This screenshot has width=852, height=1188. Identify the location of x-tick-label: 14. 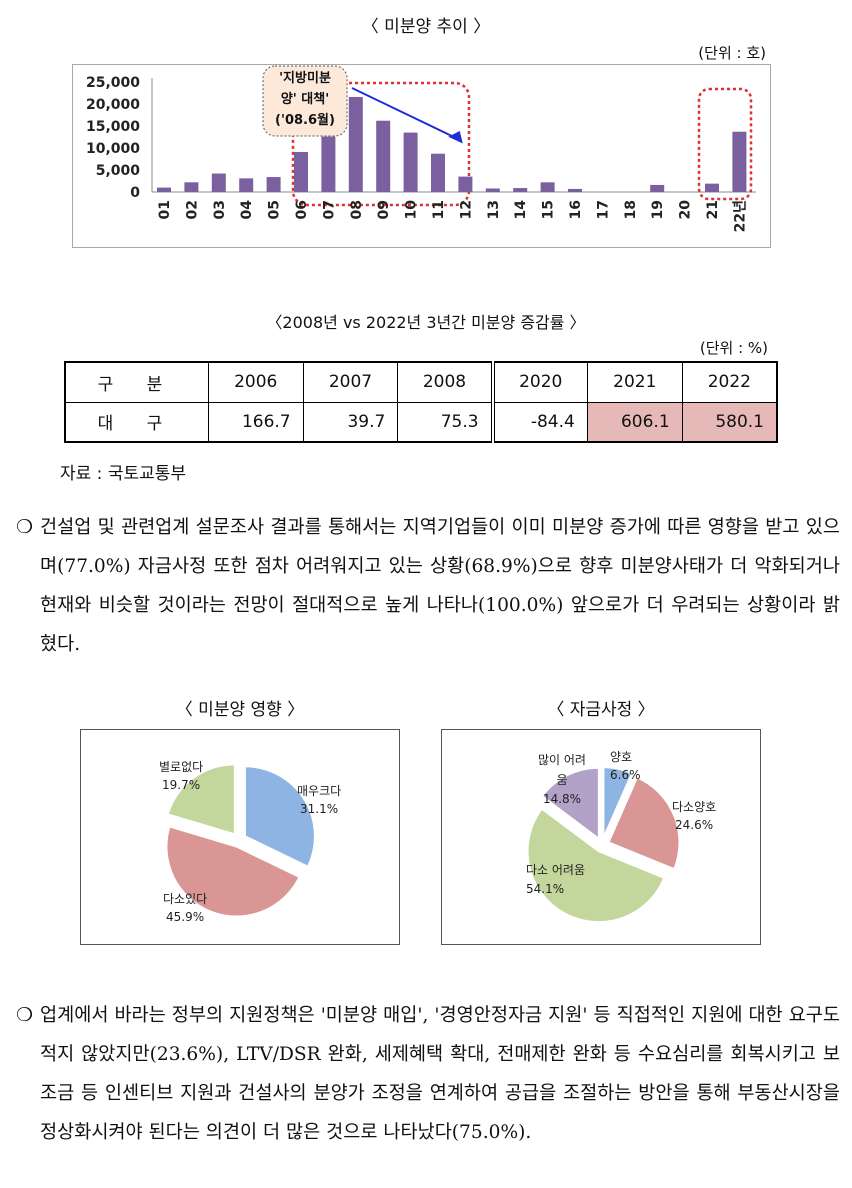
(521, 210).